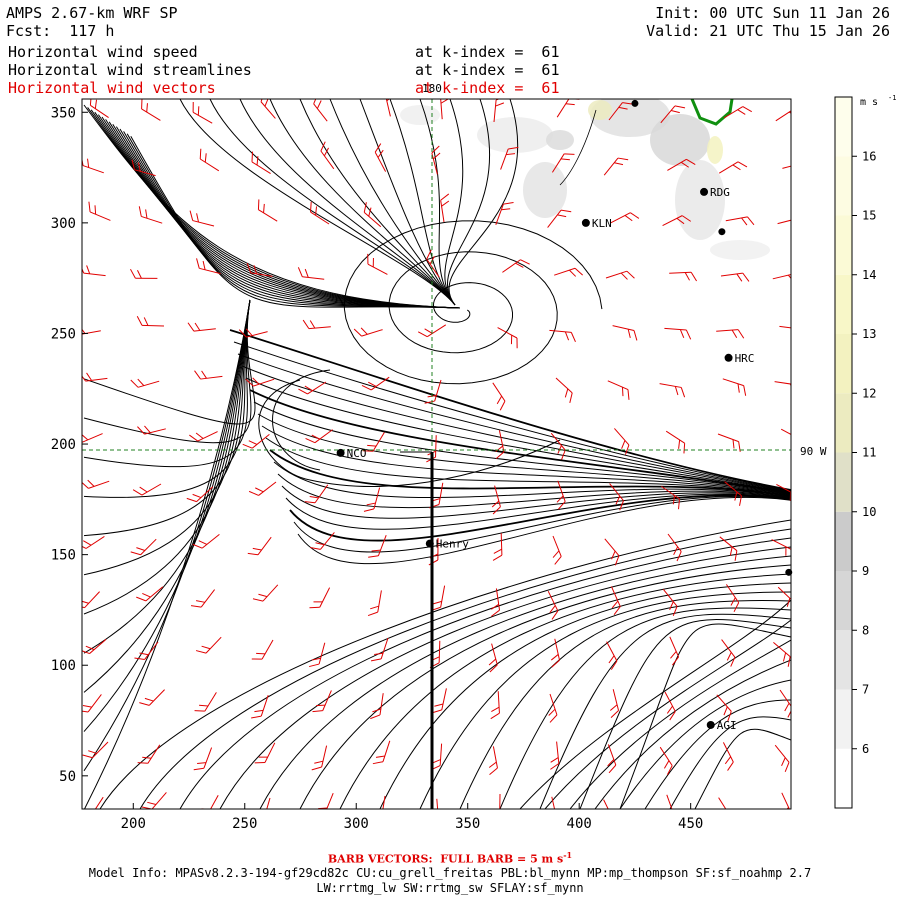 This screenshot has height=900, width=900. What do you see at coordinates (865, 571) in the screenshot?
I see `colorbar-label: 9` at bounding box center [865, 571].